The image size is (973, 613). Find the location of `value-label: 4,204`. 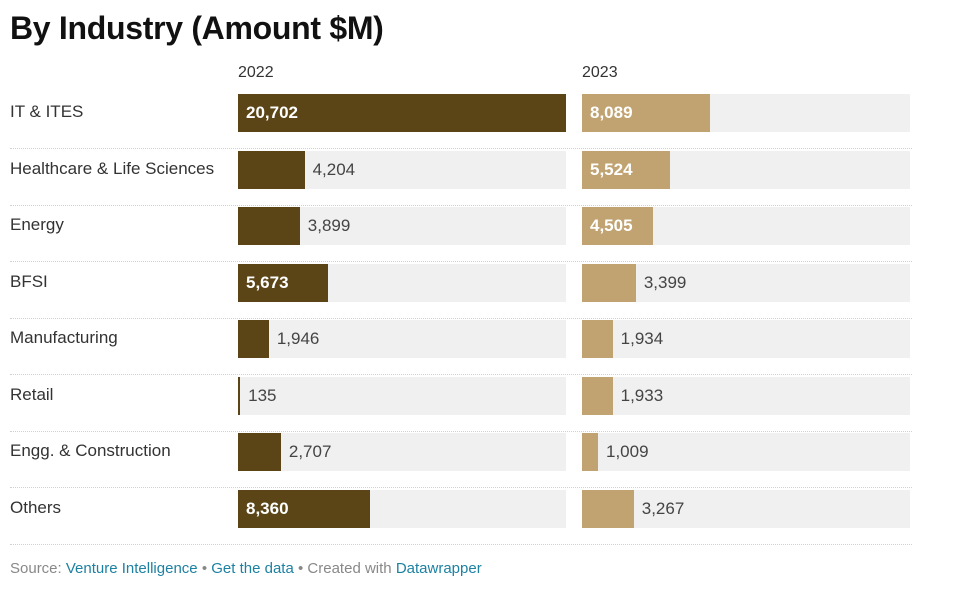

value-label: 4,204 is located at coordinates (334, 169).